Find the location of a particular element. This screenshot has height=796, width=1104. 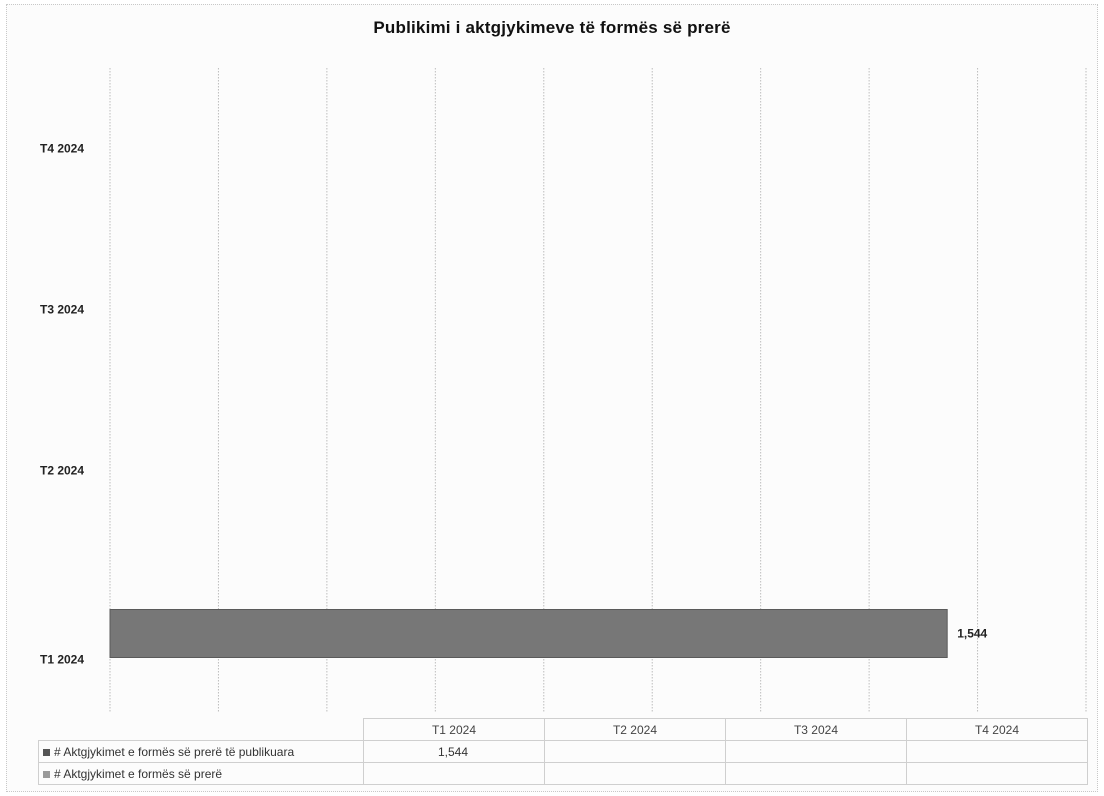

table-header-row: T1 2024 T2 2024 T3 2024 T4 2024 is located at coordinates (563, 729).